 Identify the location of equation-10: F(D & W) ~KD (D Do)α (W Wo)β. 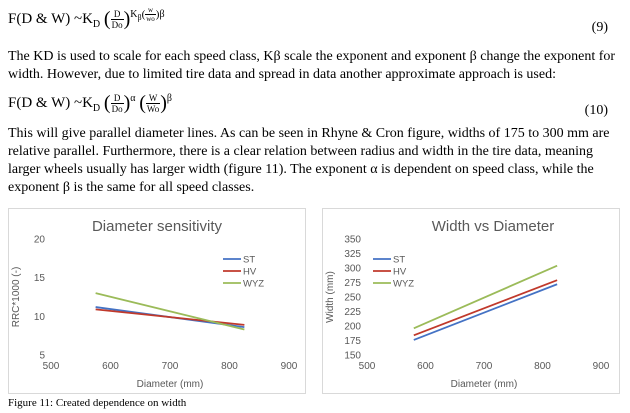
(90, 103).